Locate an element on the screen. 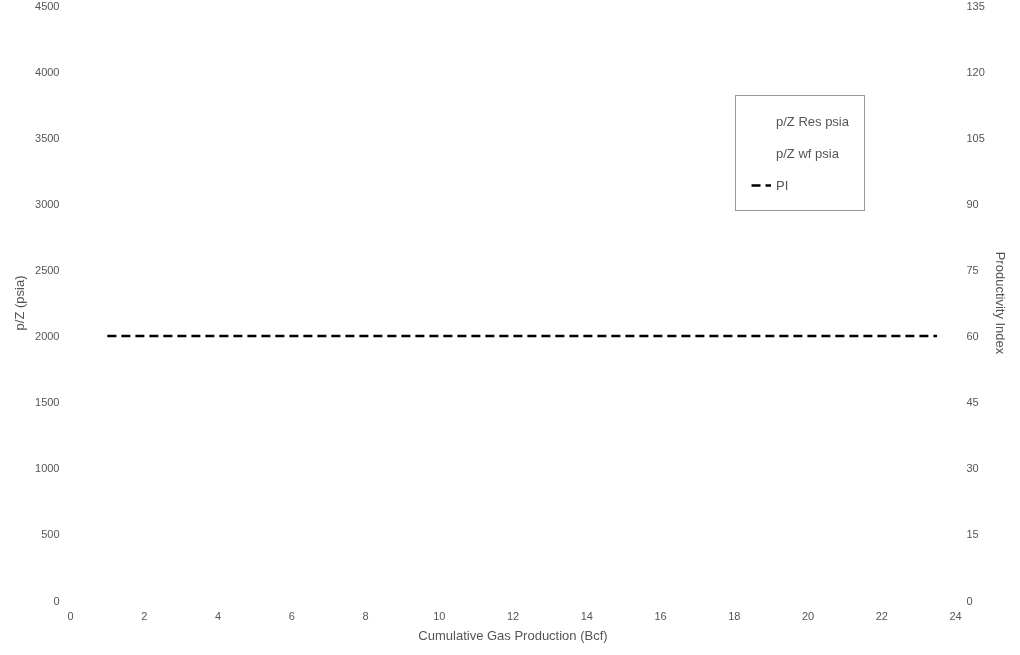  x-tick-label: 4 is located at coordinates (218, 615).